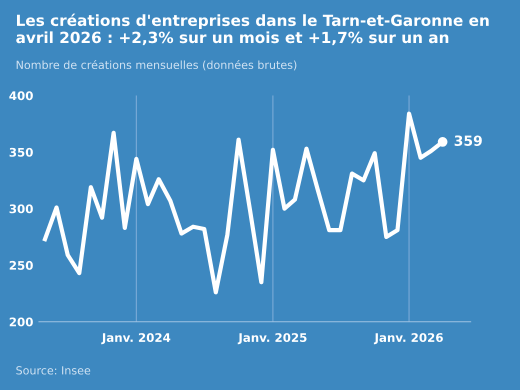  Describe the element at coordinates (21, 152) in the screenshot. I see `y-tick-label: 350` at that location.